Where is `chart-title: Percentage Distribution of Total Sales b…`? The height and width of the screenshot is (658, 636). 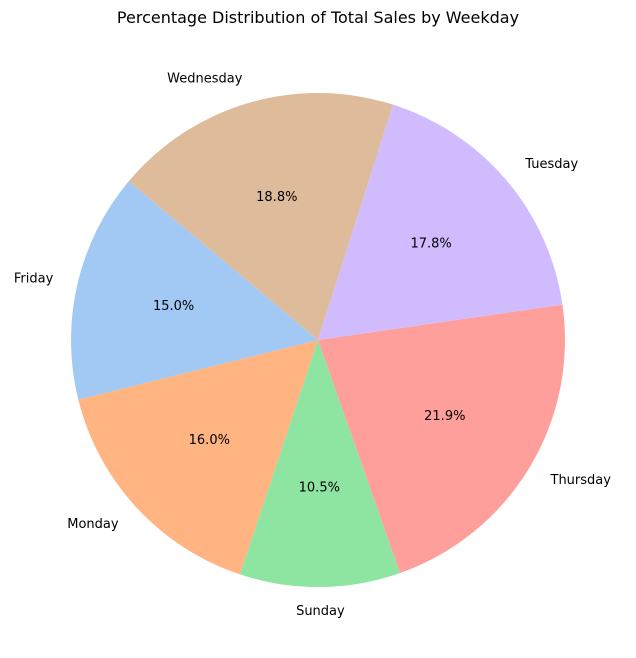 chart-title: Percentage Distribution of Total Sales b… is located at coordinates (318, 17).